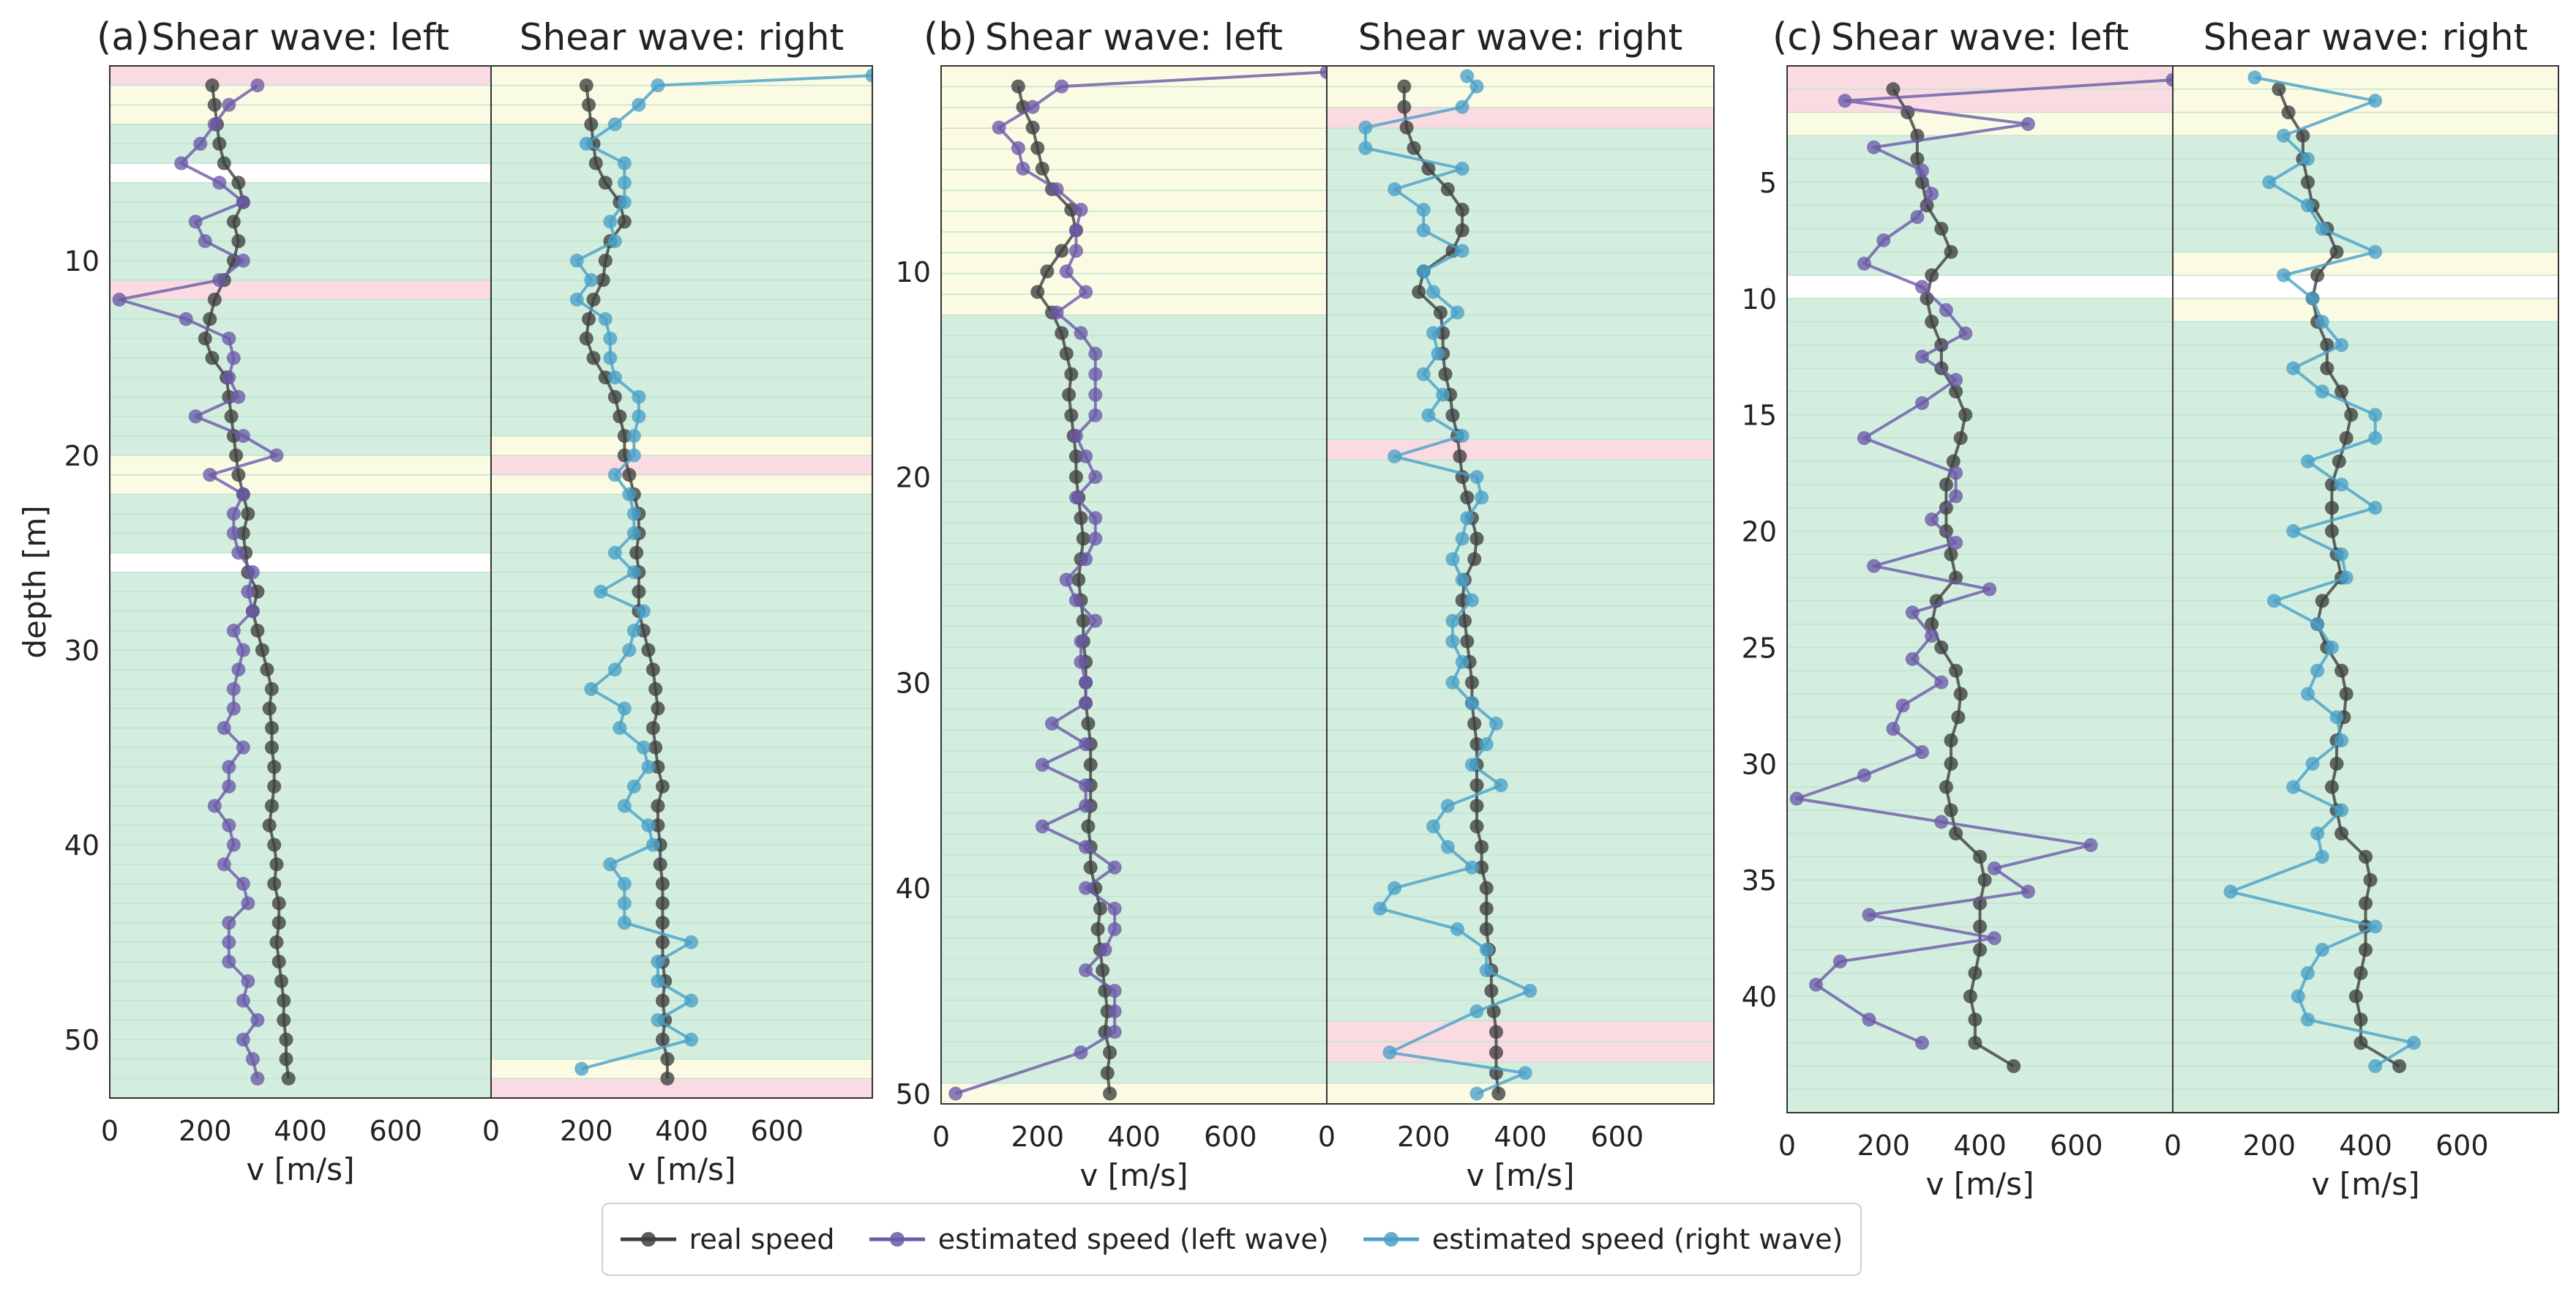 This screenshot has width=2576, height=1292. I want to click on legend-item-left: estimated speed (left wave), so click(1099, 1239).